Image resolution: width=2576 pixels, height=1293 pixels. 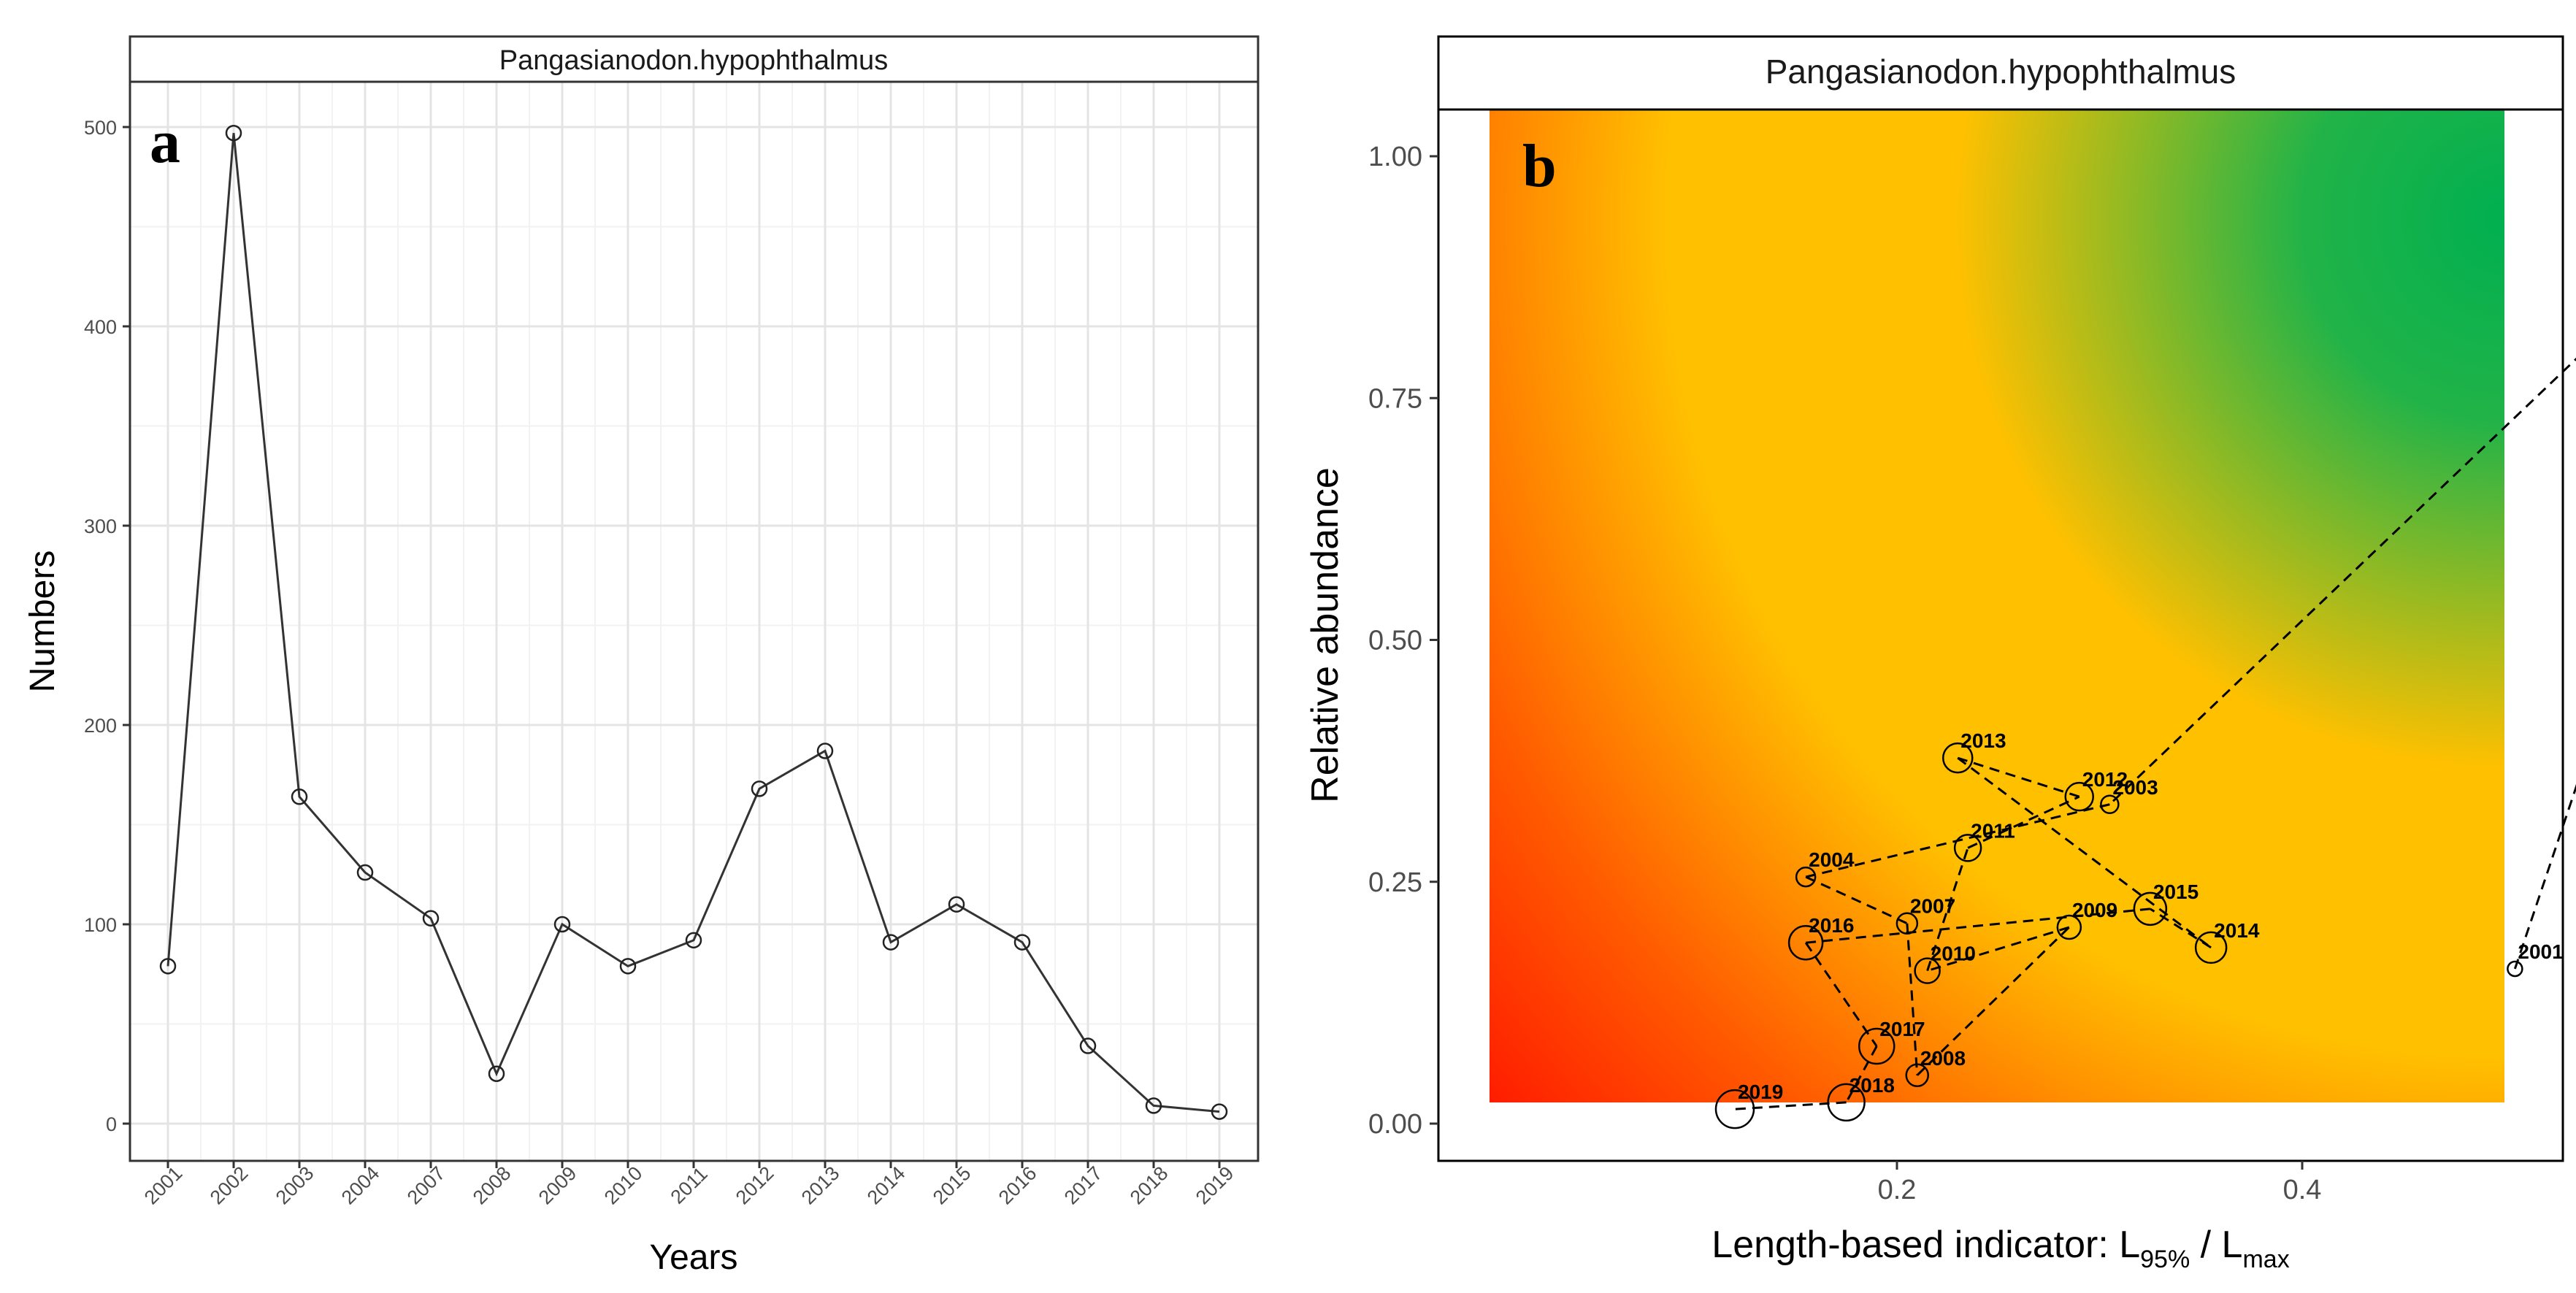 What do you see at coordinates (1925, 1245) in the screenshot?
I see `xlabel-prefix: Length-based indicator: L` at bounding box center [1925, 1245].